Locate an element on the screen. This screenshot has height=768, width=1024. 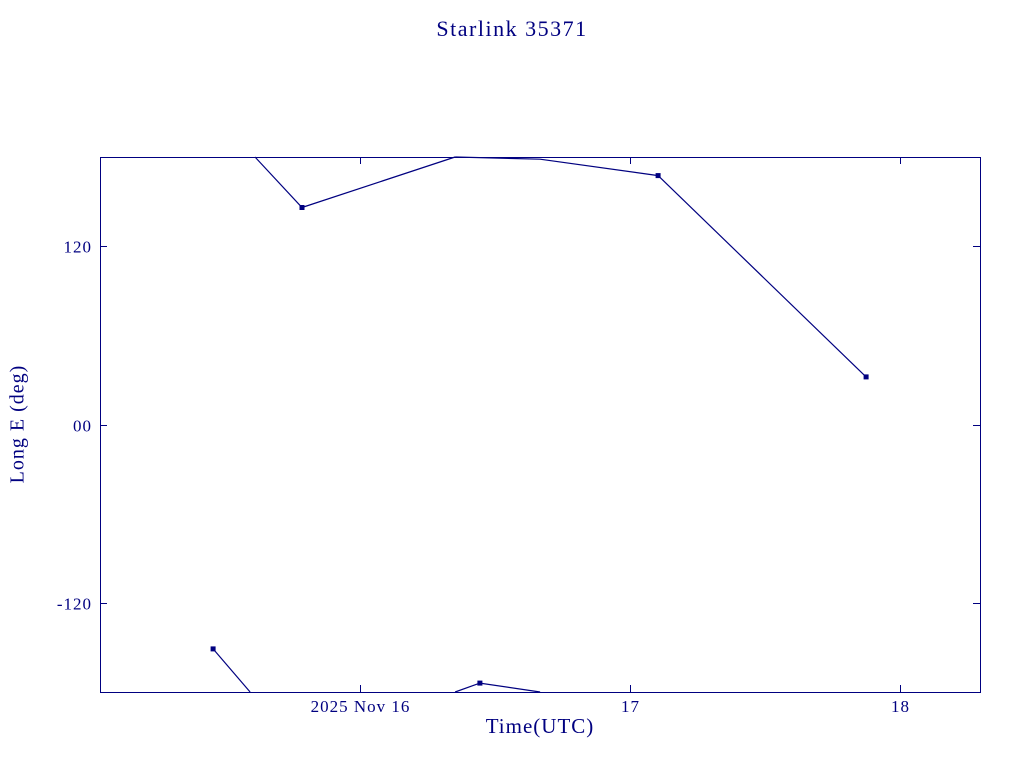
y-tick-label: 120 is located at coordinates (78, 247).